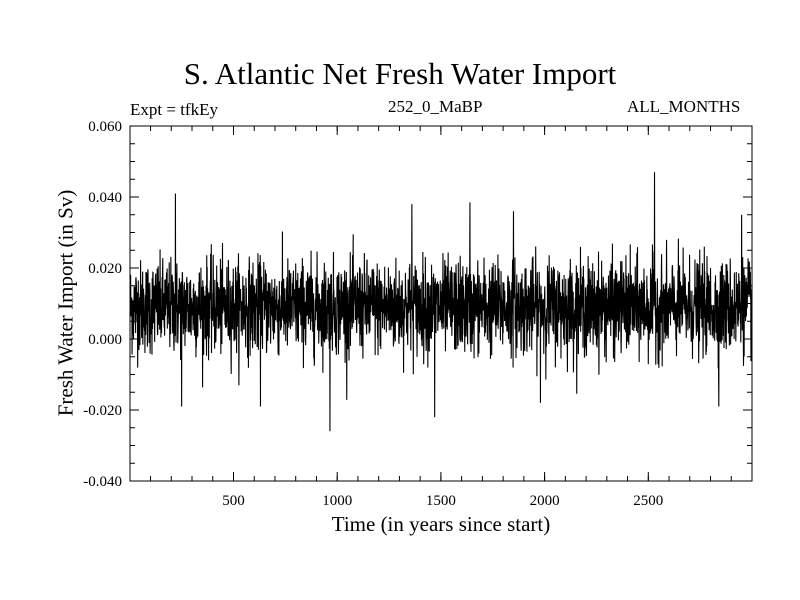 This screenshot has height=600, width=800. I want to click on y-tick-label: 0.060, so click(105, 127).